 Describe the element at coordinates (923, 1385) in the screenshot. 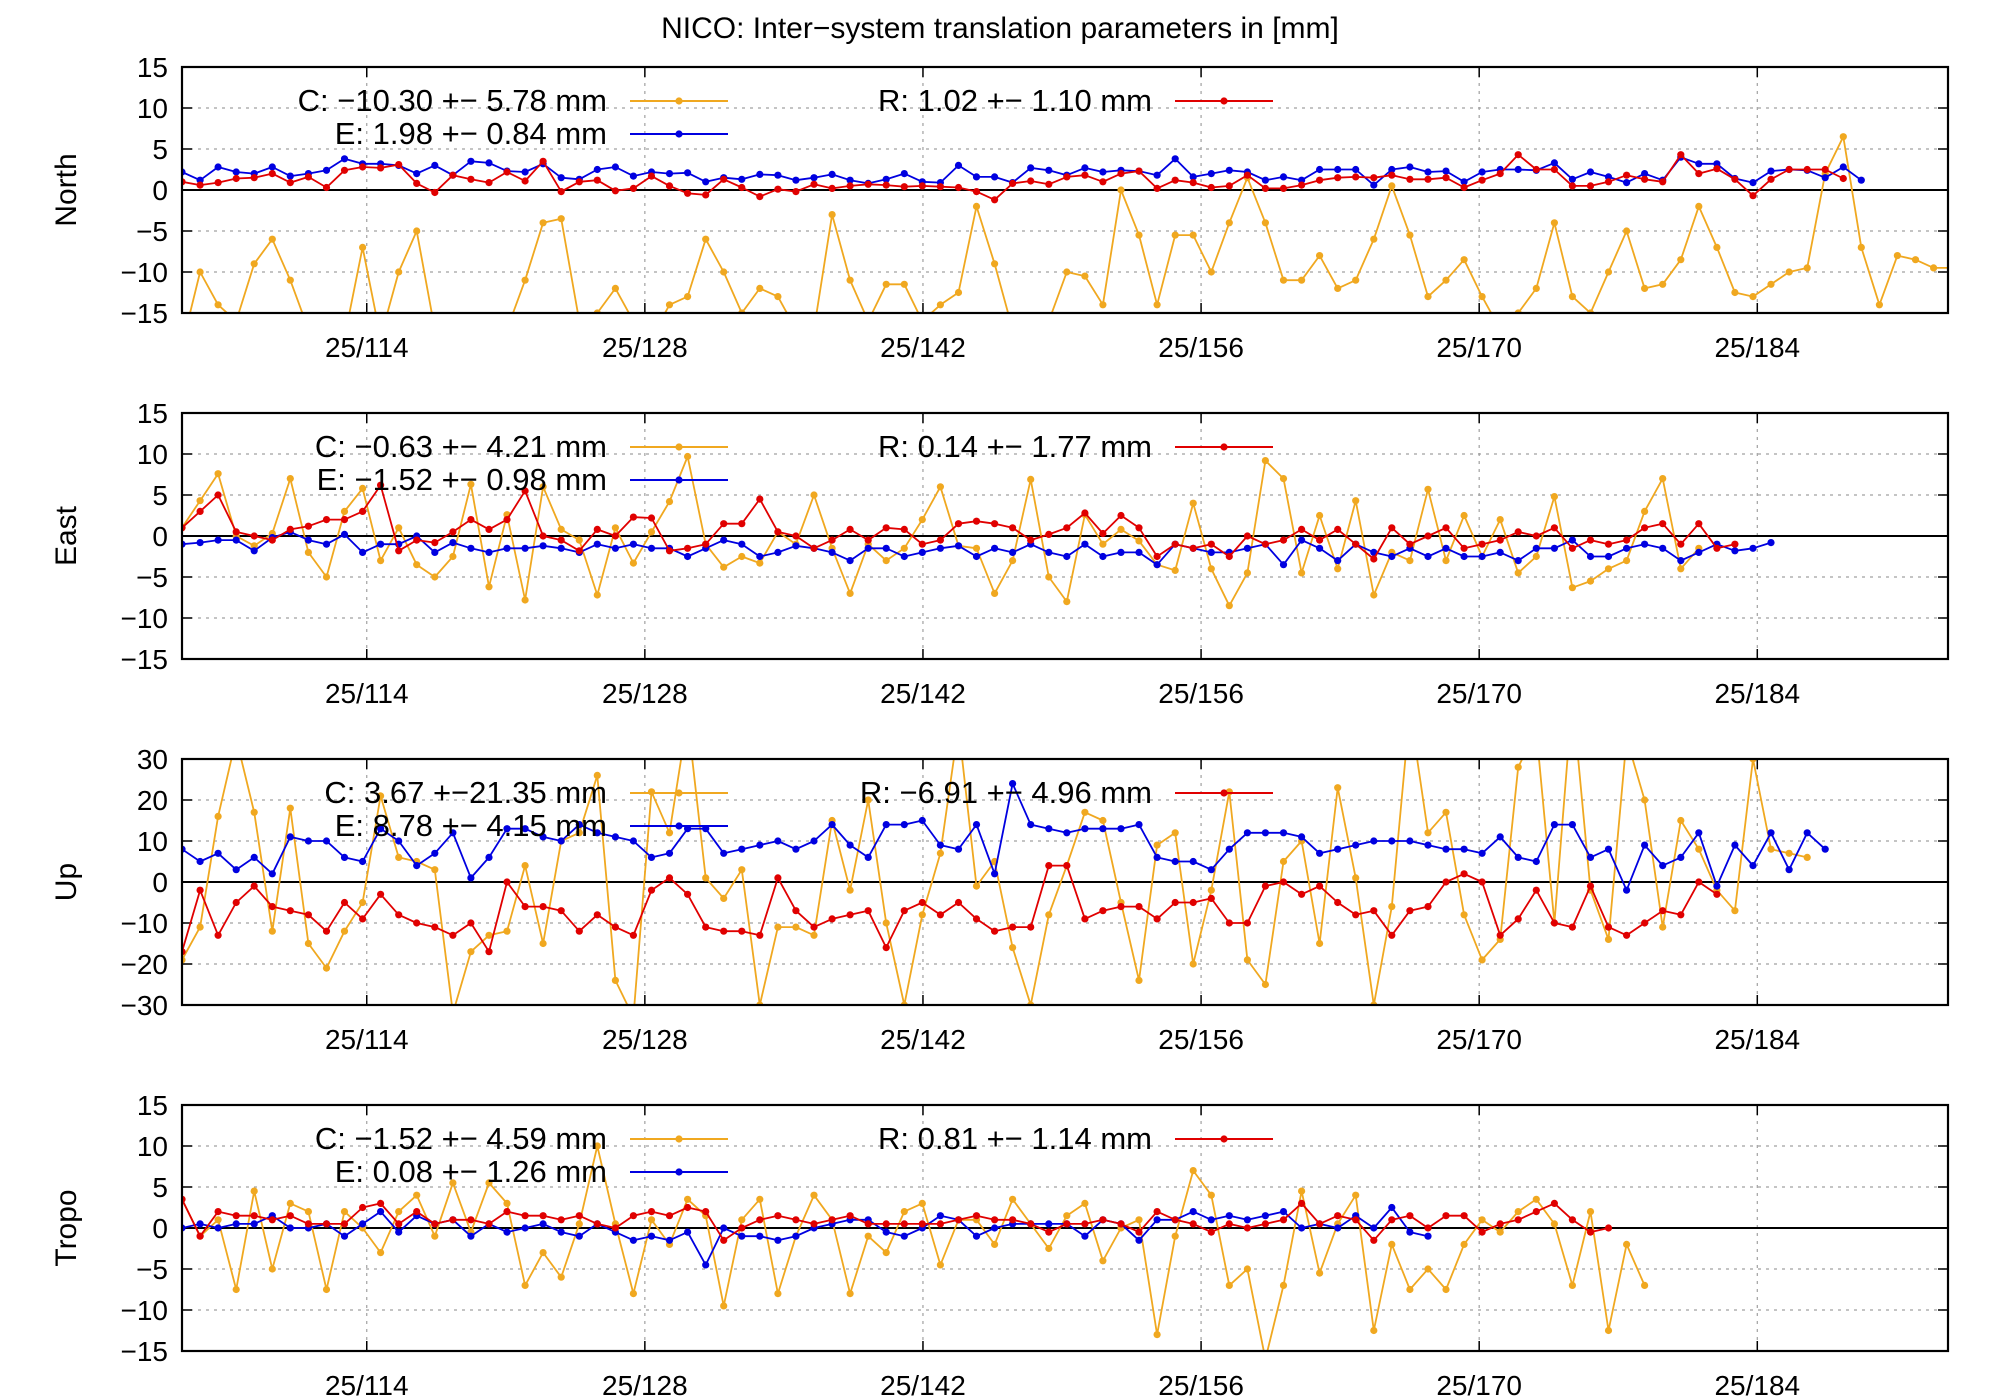

I see `x-tick-label: 25/142` at that location.